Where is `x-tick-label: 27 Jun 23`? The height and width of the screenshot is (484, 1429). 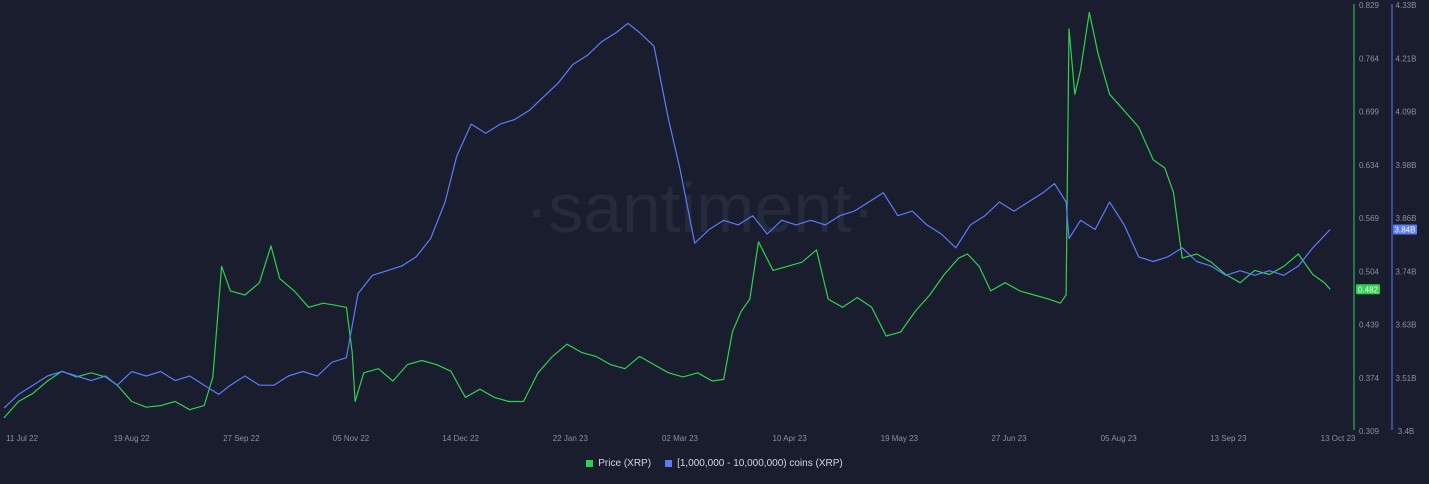 x-tick-label: 27 Jun 23 is located at coordinates (1009, 438).